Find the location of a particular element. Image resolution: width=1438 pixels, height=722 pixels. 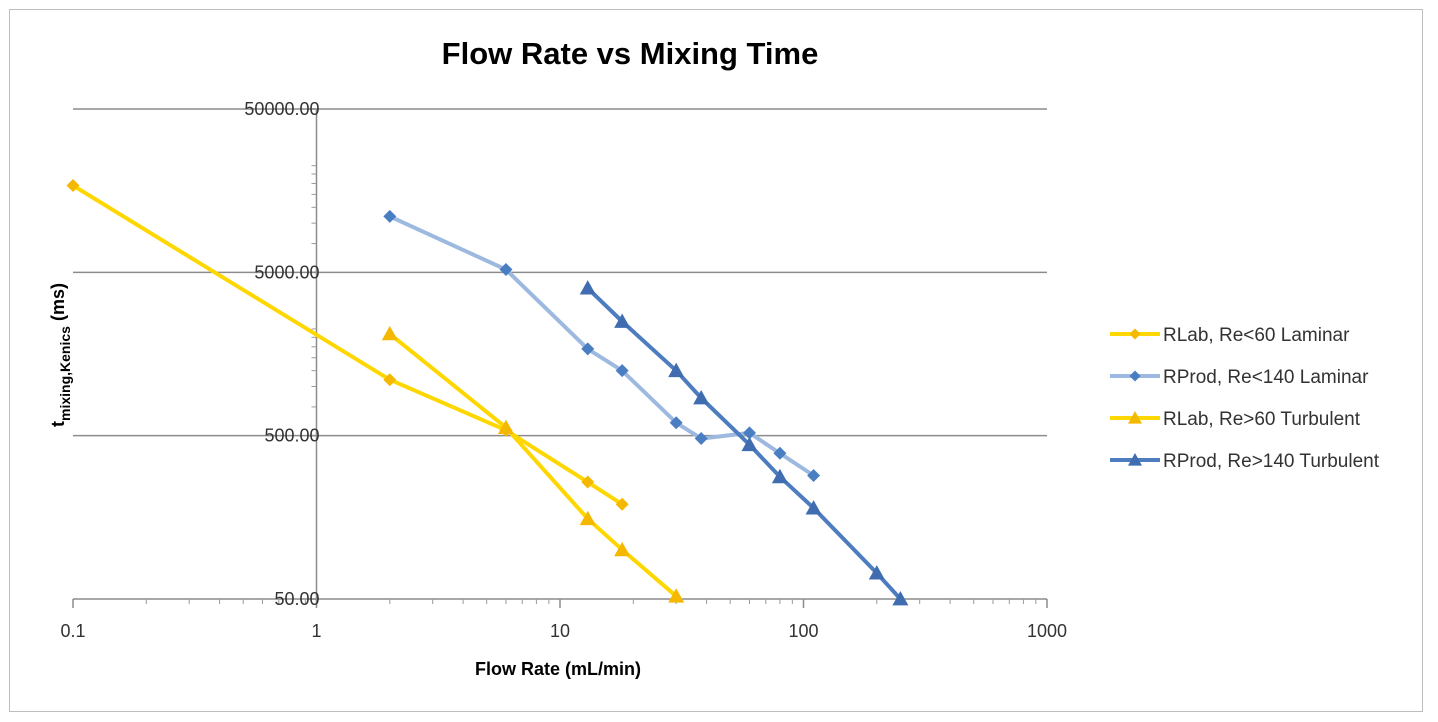

legend-label: RProd, Re>140 Turbulent is located at coordinates (1271, 461).